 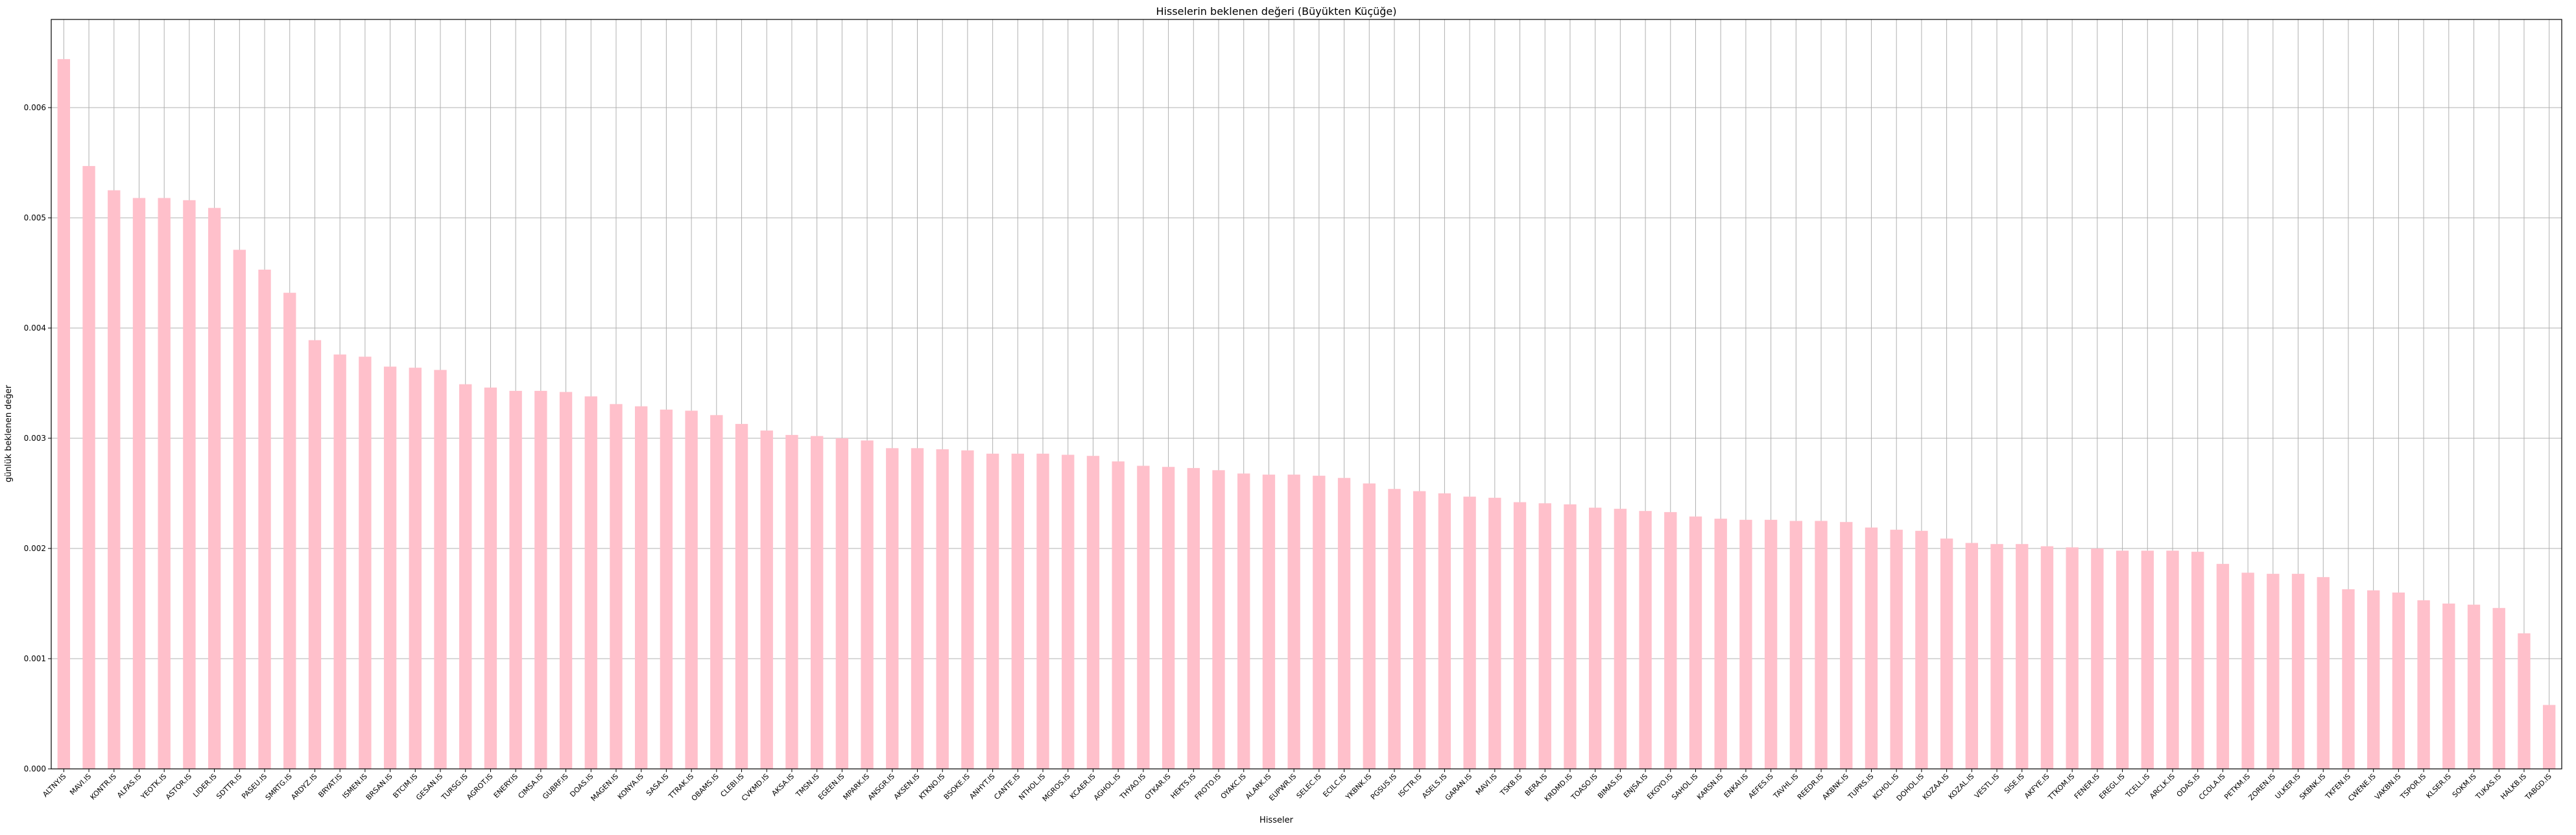 I want to click on x-tick-label: EUPWR.IS, so click(x=1282, y=787).